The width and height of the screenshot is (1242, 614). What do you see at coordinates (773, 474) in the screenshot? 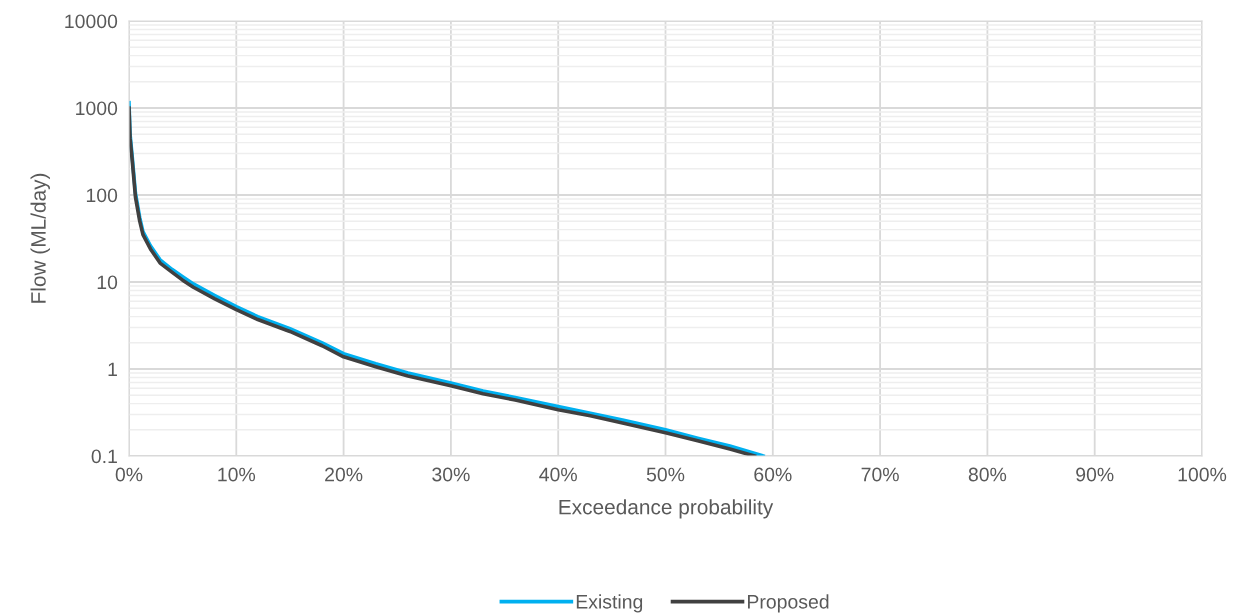
I see `x-tick-label: 60%` at bounding box center [773, 474].